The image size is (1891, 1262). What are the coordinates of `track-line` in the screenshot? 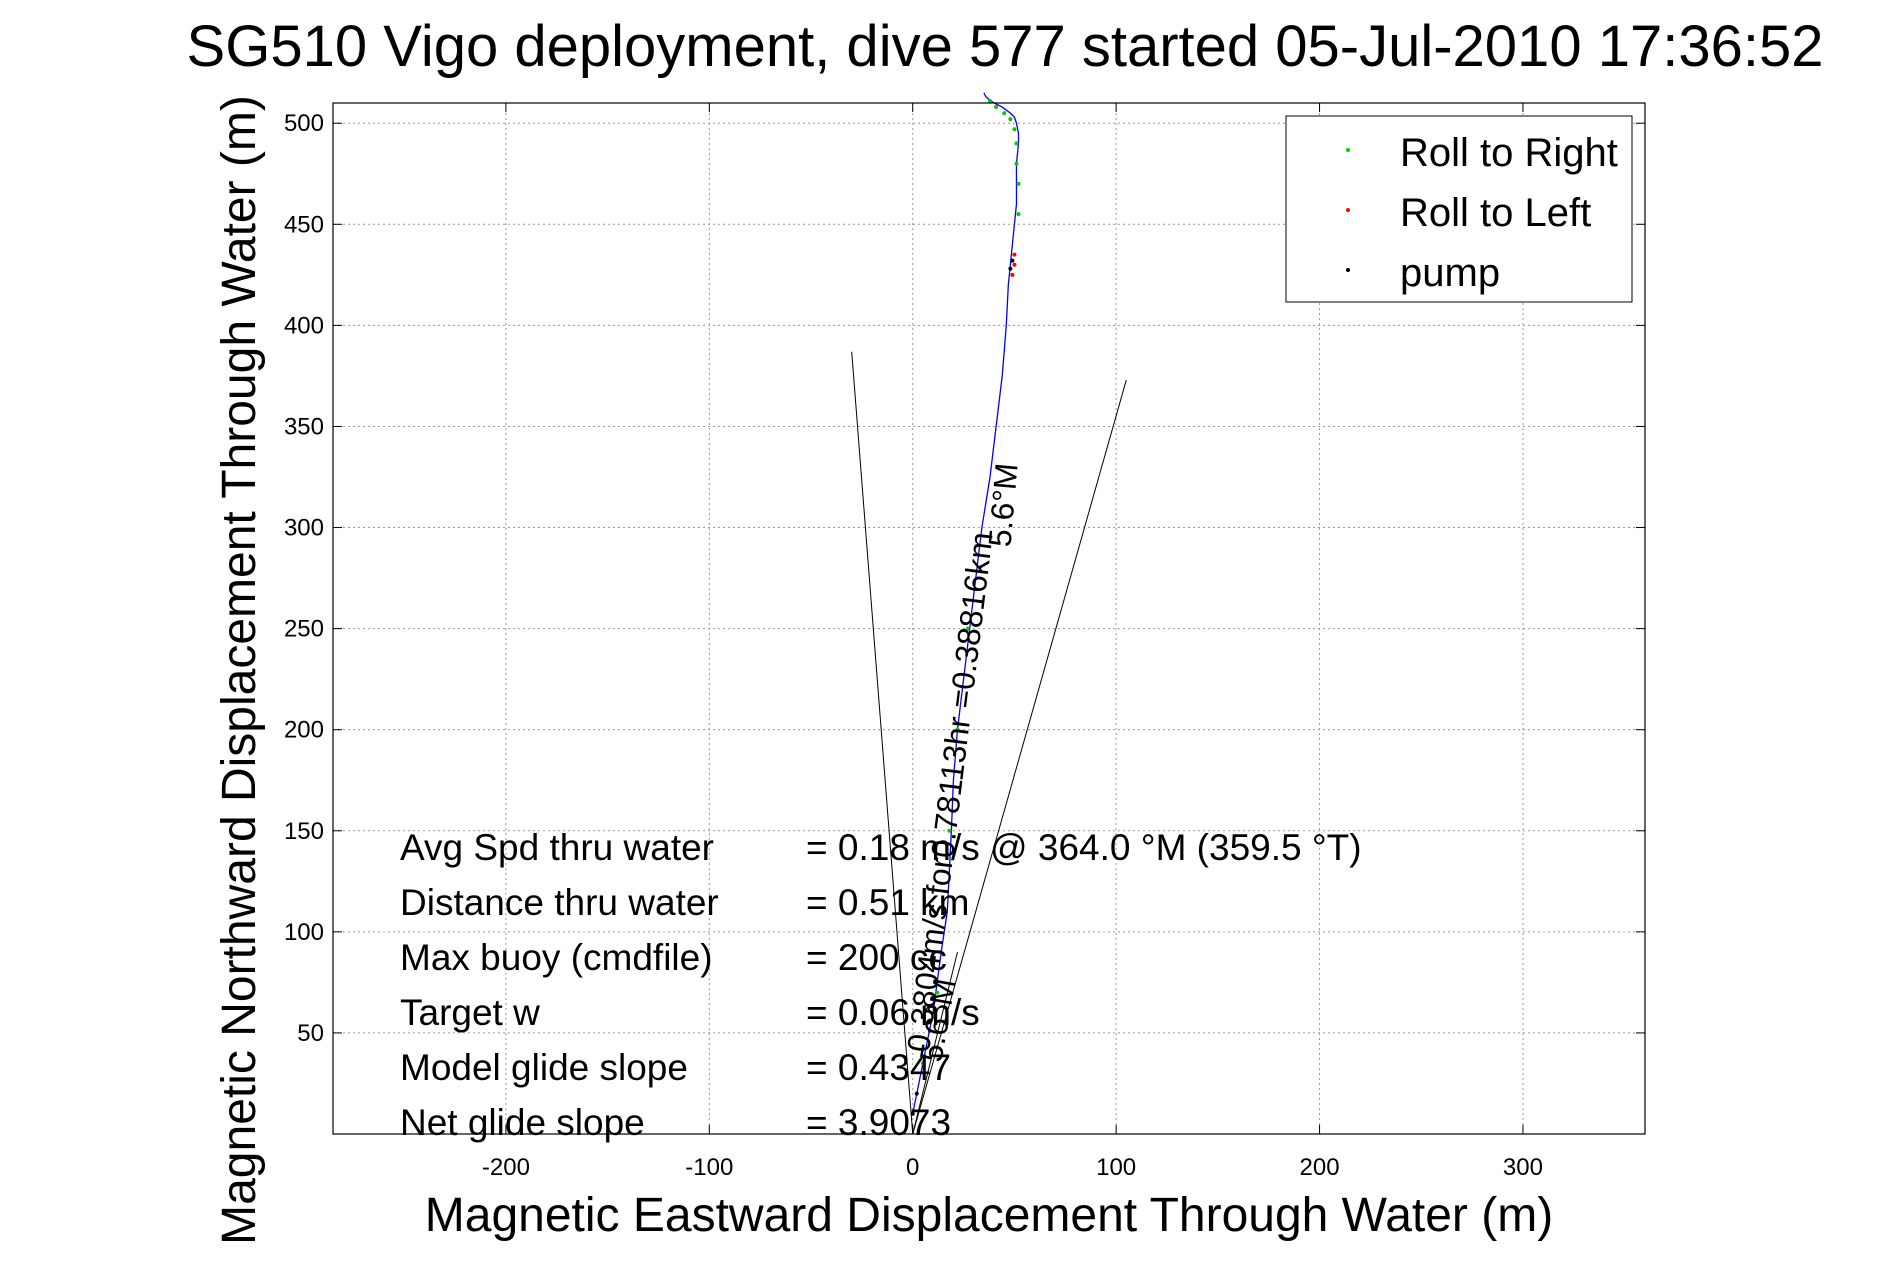 It's located at (966, 603).